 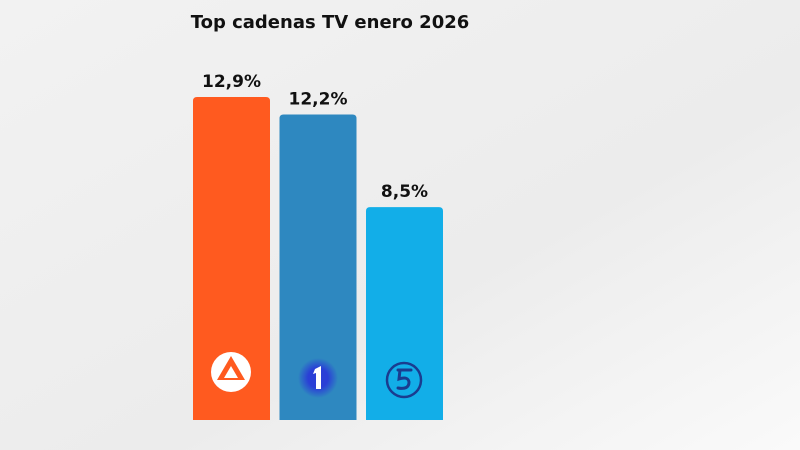 What do you see at coordinates (231, 82) in the screenshot?
I see `value-label: 12,9%` at bounding box center [231, 82].